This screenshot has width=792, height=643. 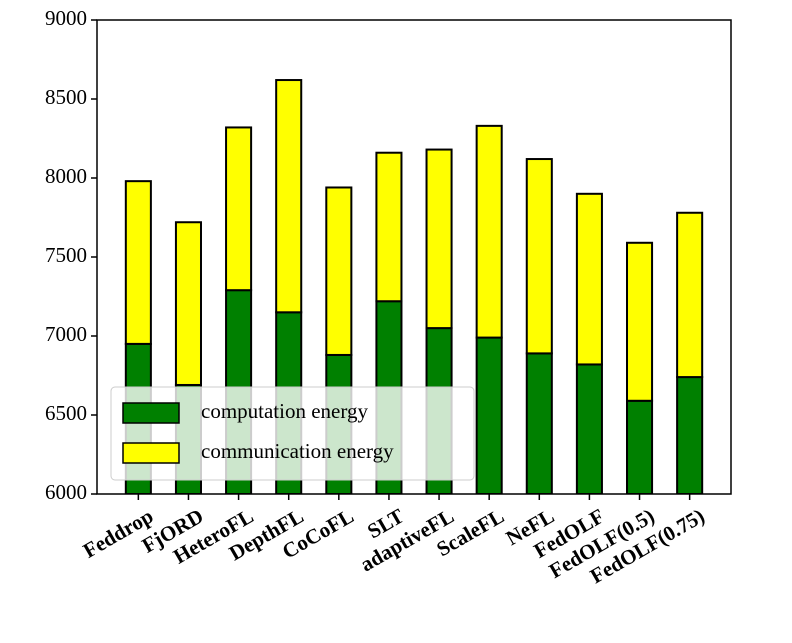 What do you see at coordinates (66, 97) in the screenshot?
I see `y-tick-label: 8500` at bounding box center [66, 97].